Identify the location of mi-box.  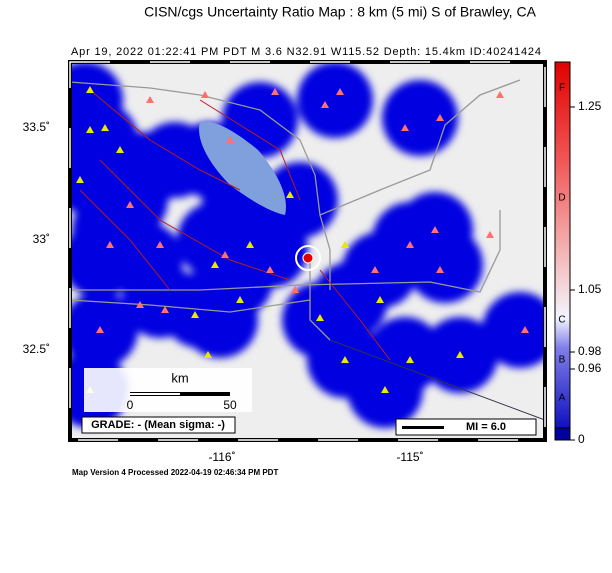
(466, 427).